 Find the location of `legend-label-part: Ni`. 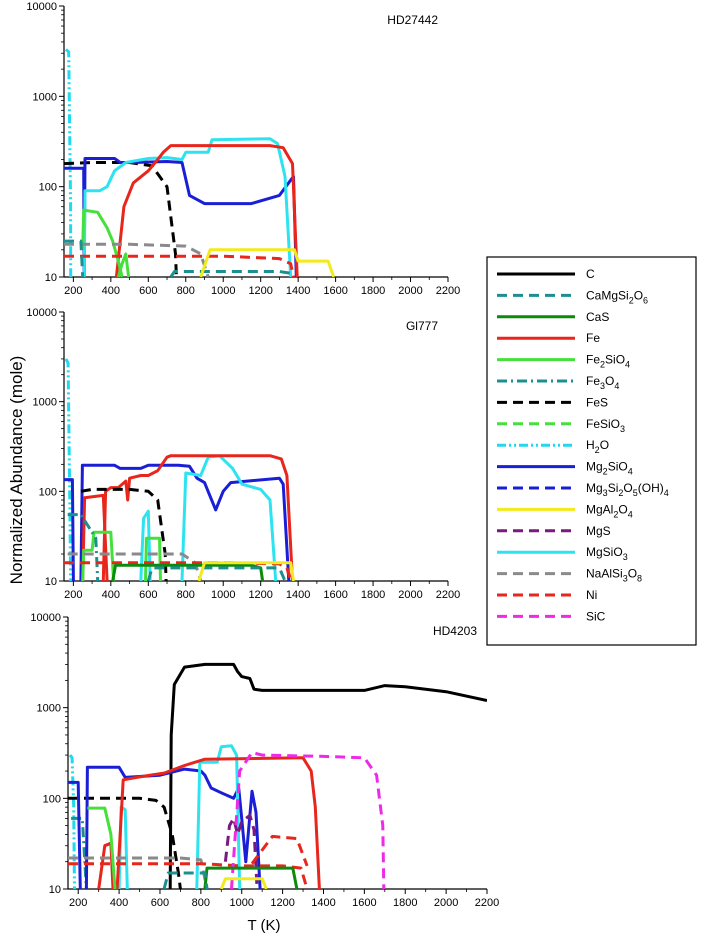

legend-label-part: Ni is located at coordinates (591, 595).